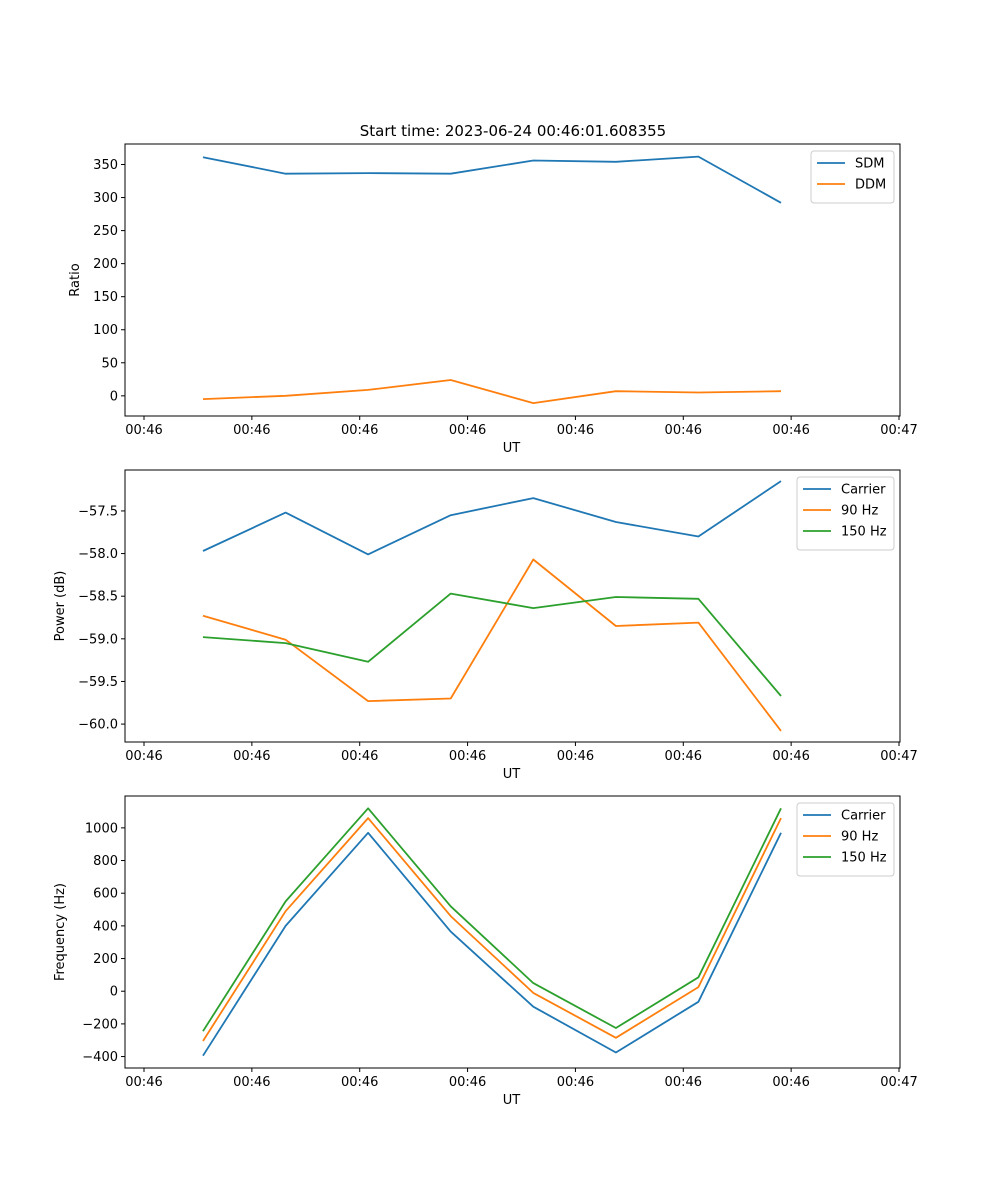 The height and width of the screenshot is (1200, 1000). I want to click on y-tick-label: 150, so click(105, 297).